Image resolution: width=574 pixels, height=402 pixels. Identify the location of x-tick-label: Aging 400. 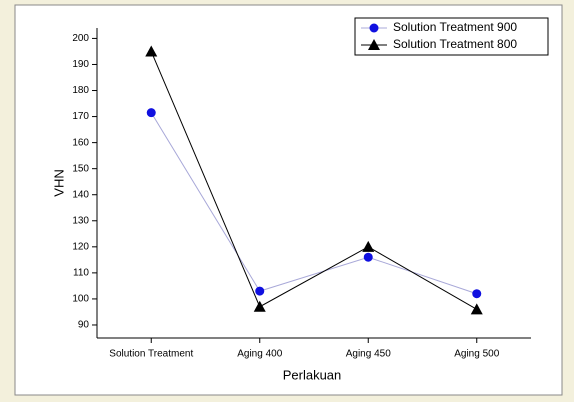
(259, 354).